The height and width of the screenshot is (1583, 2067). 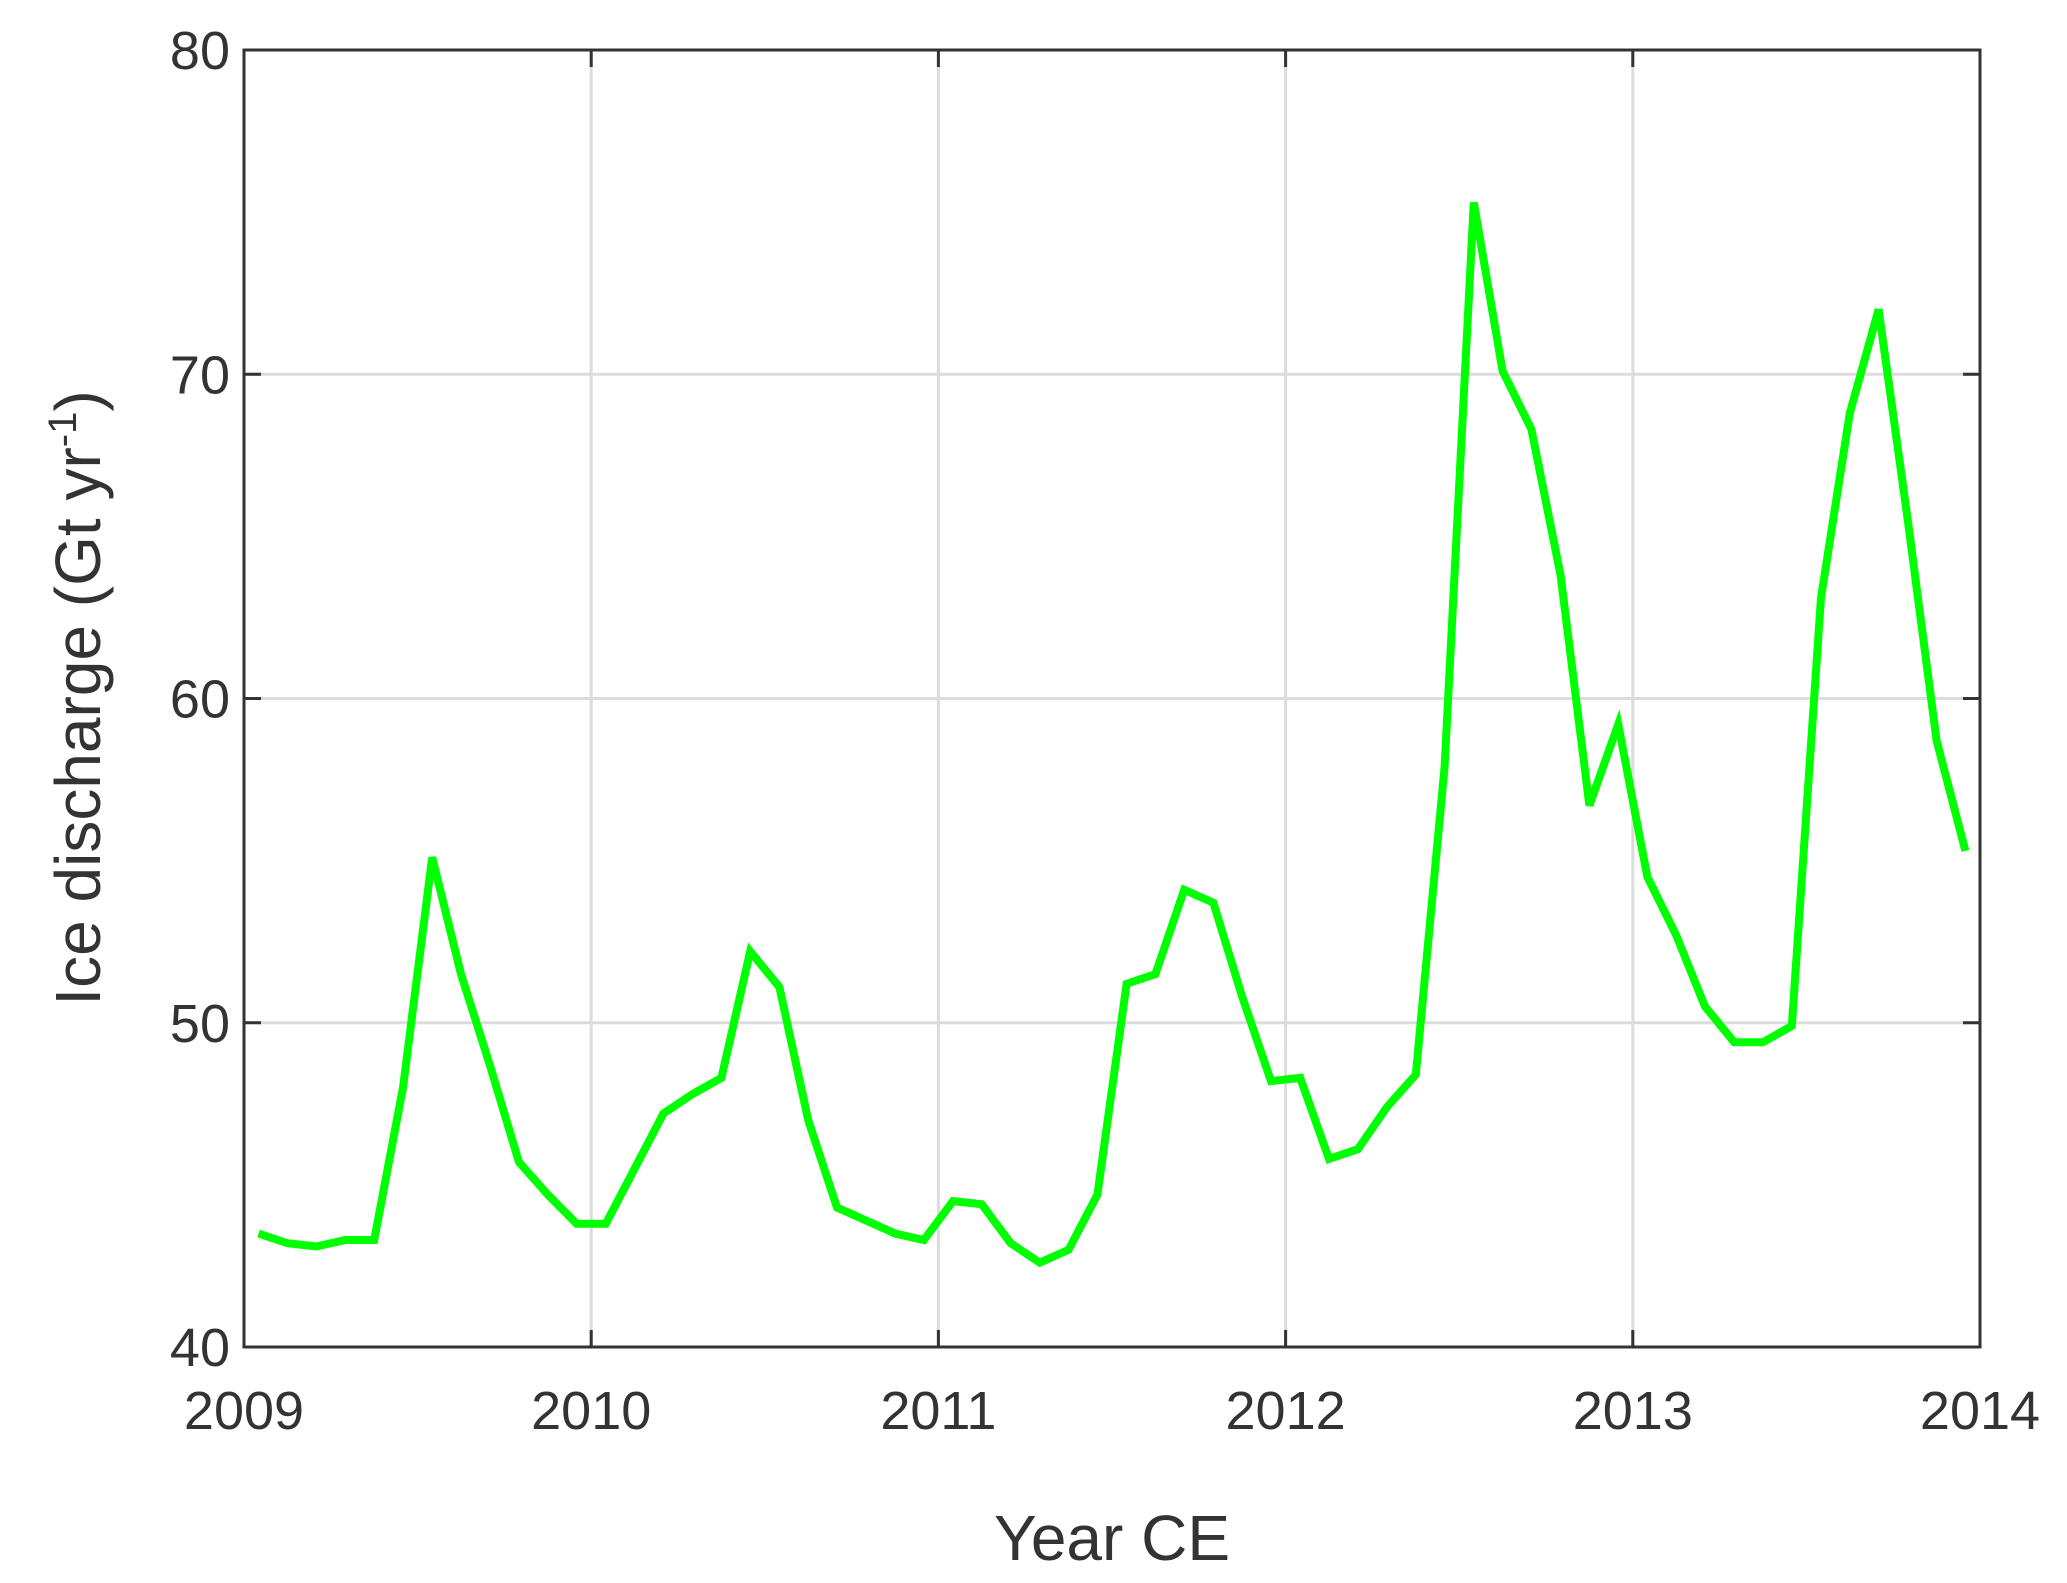 I want to click on y-tick-label: 40, so click(x=200, y=1348).